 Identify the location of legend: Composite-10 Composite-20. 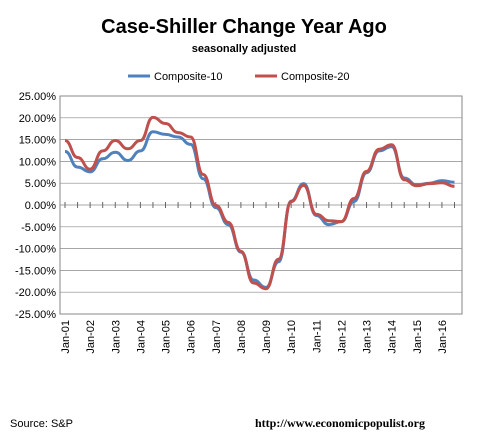
(238, 77).